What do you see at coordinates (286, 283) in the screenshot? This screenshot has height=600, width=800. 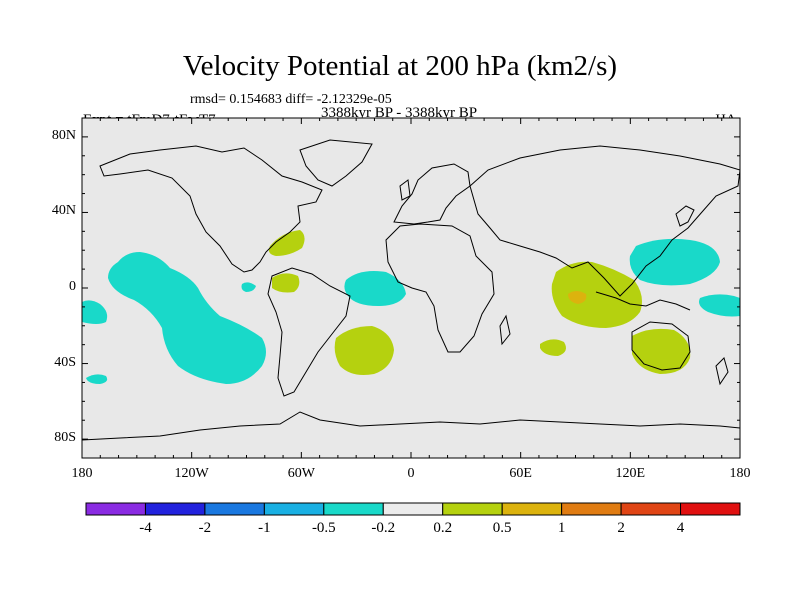 I see `positive-anomaly-northern-south-america` at bounding box center [286, 283].